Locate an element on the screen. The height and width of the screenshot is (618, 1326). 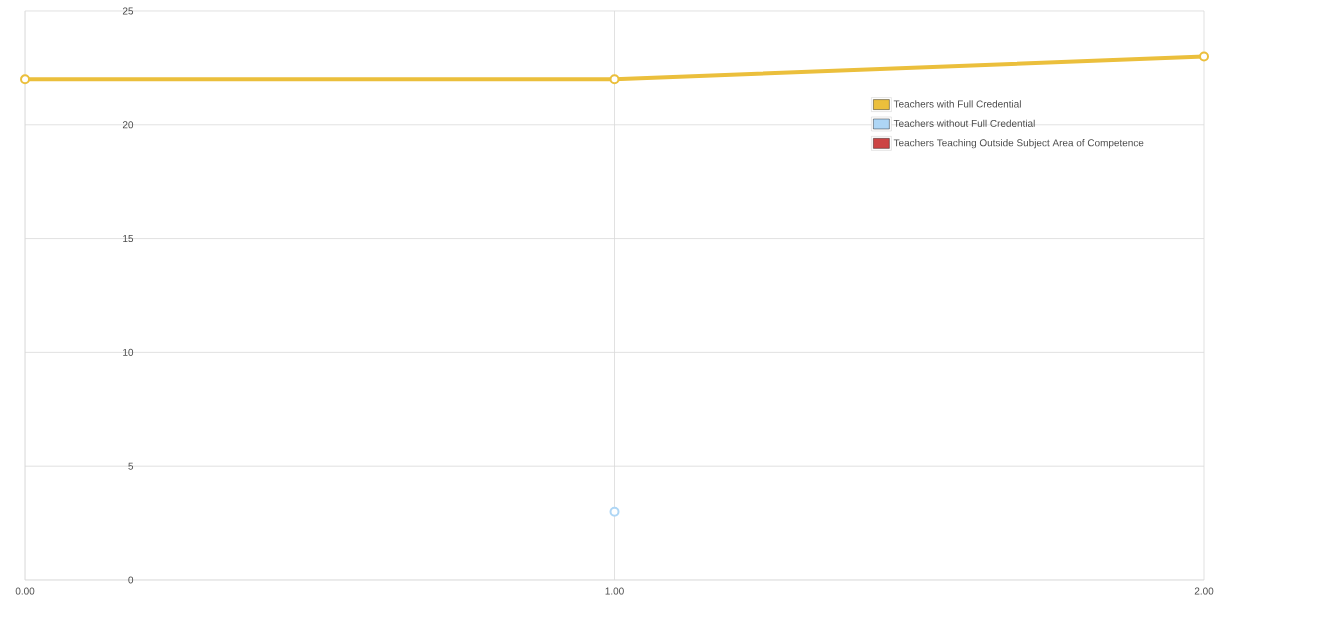
y-tick-label: 0 is located at coordinates (131, 580).